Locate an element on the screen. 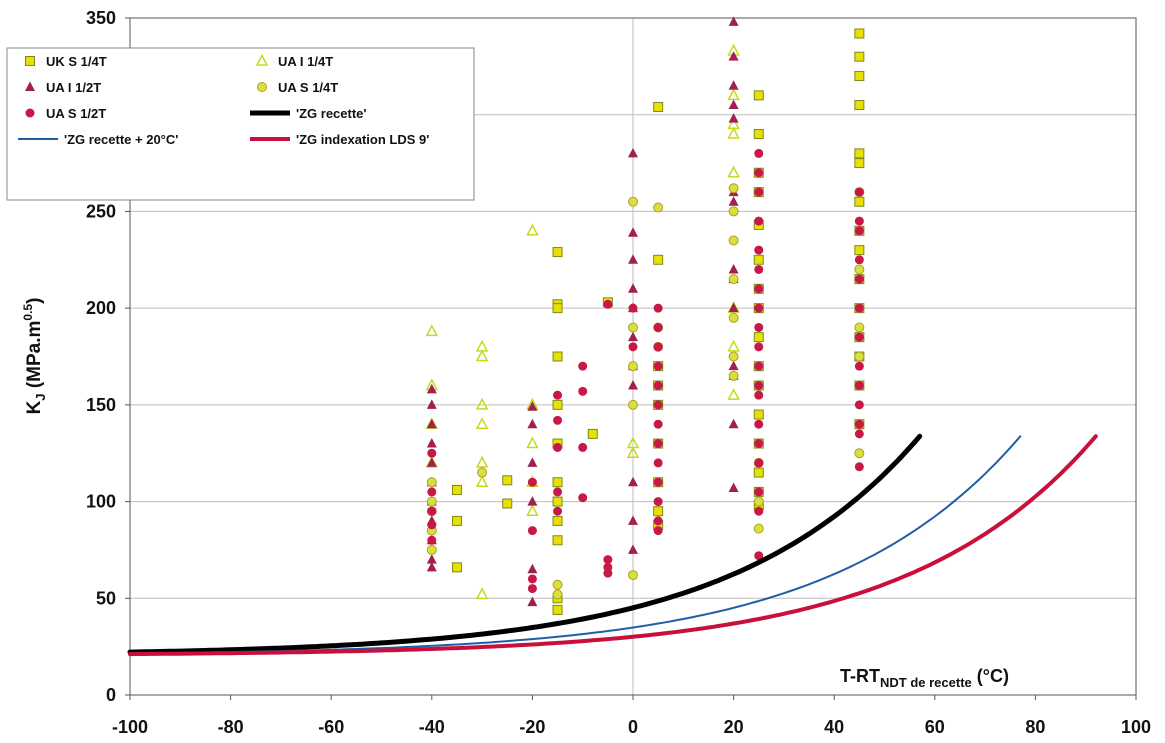  legend-label: 'ZG recette' is located at coordinates (331, 113).